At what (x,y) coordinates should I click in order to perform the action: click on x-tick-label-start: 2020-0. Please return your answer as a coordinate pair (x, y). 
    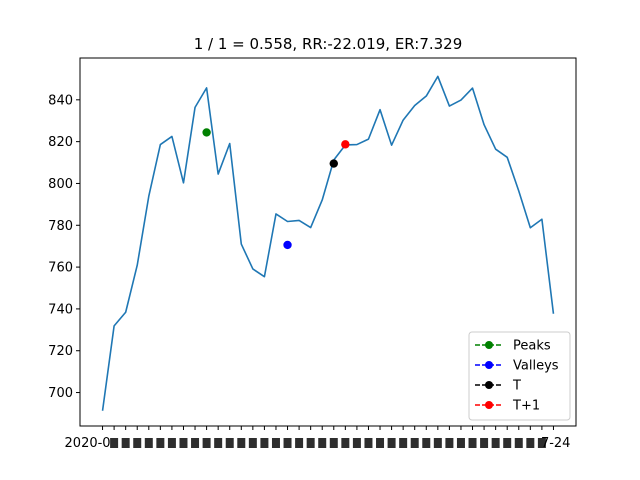
    Looking at the image, I should click on (88, 443).